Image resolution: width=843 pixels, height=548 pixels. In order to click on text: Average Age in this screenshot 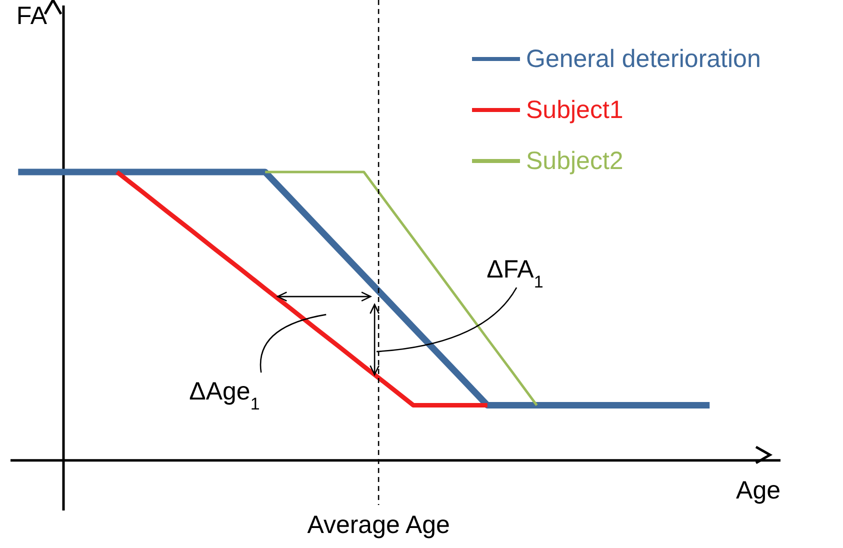, I will do `click(378, 525)`.